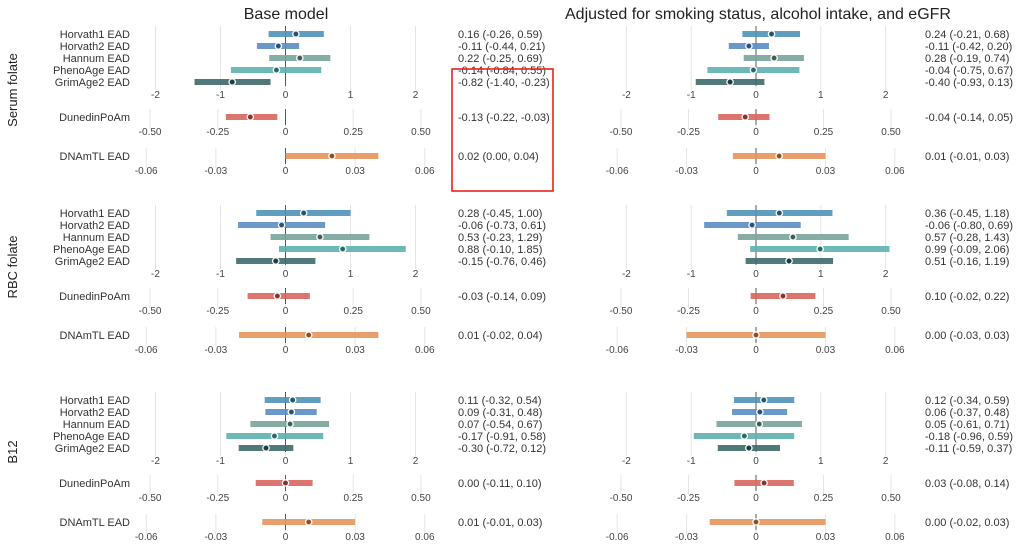 The height and width of the screenshot is (547, 1024). I want to click on estimate-text: 0.11 (-0.32, 0.54), so click(500, 401).